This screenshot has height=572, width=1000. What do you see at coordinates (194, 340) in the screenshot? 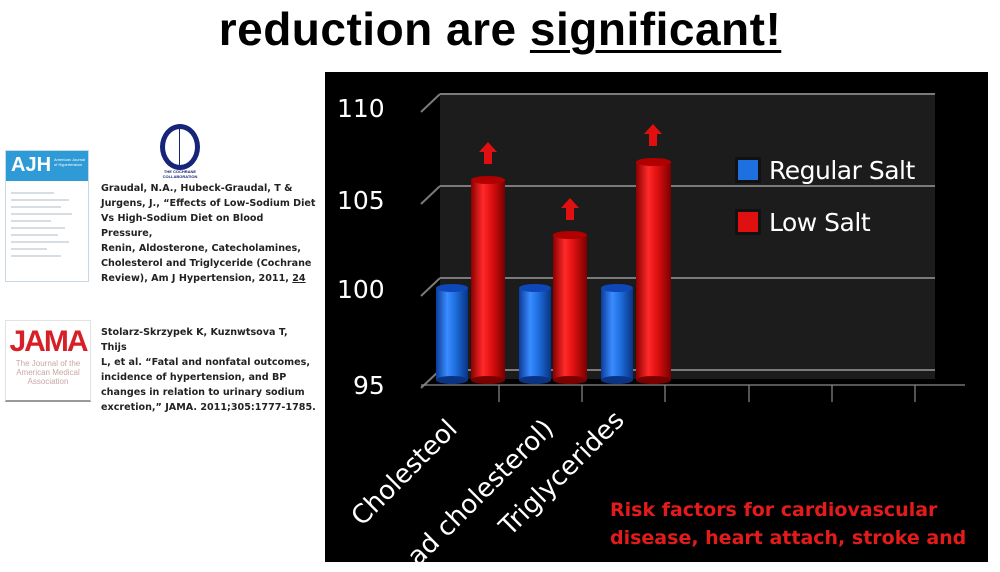
I see `citation-line: Stolarz-Skrzypek K, Kuznwtsova T, Thijs` at bounding box center [194, 340].